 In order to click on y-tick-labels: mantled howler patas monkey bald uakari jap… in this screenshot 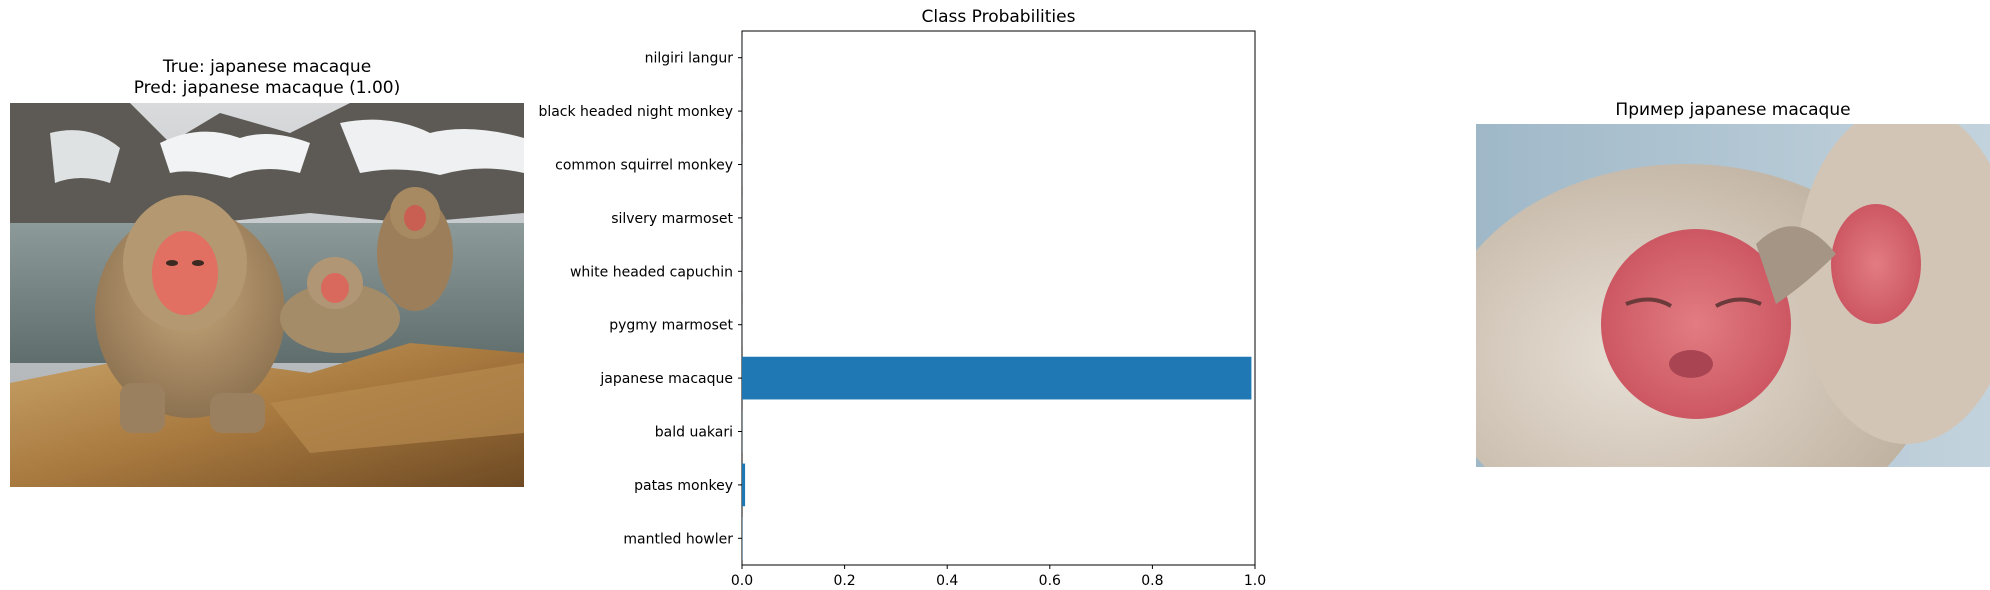, I will do `click(640, 299)`.